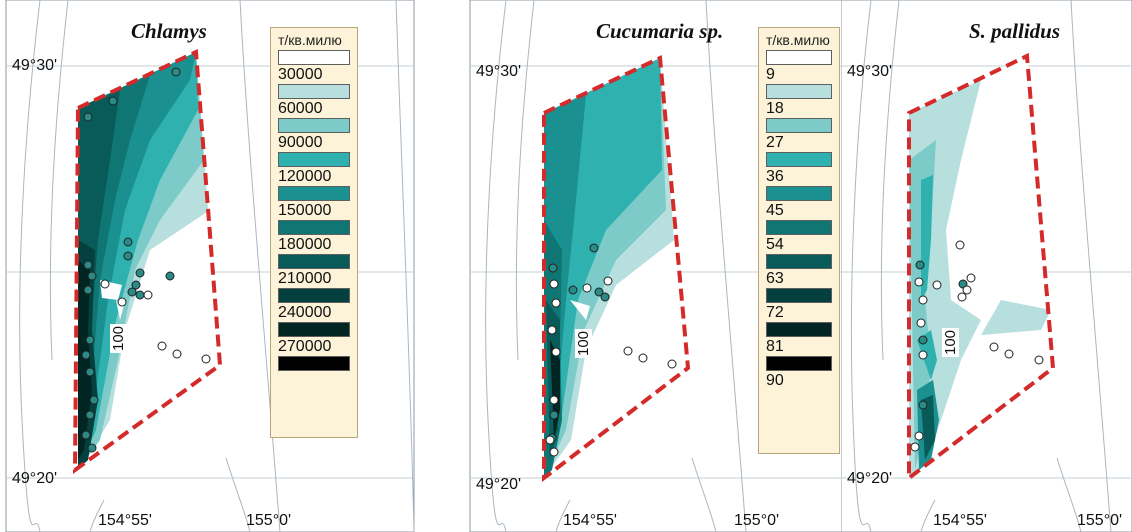  What do you see at coordinates (799, 373) in the screenshot?
I see `legend-item: 90` at bounding box center [799, 373].